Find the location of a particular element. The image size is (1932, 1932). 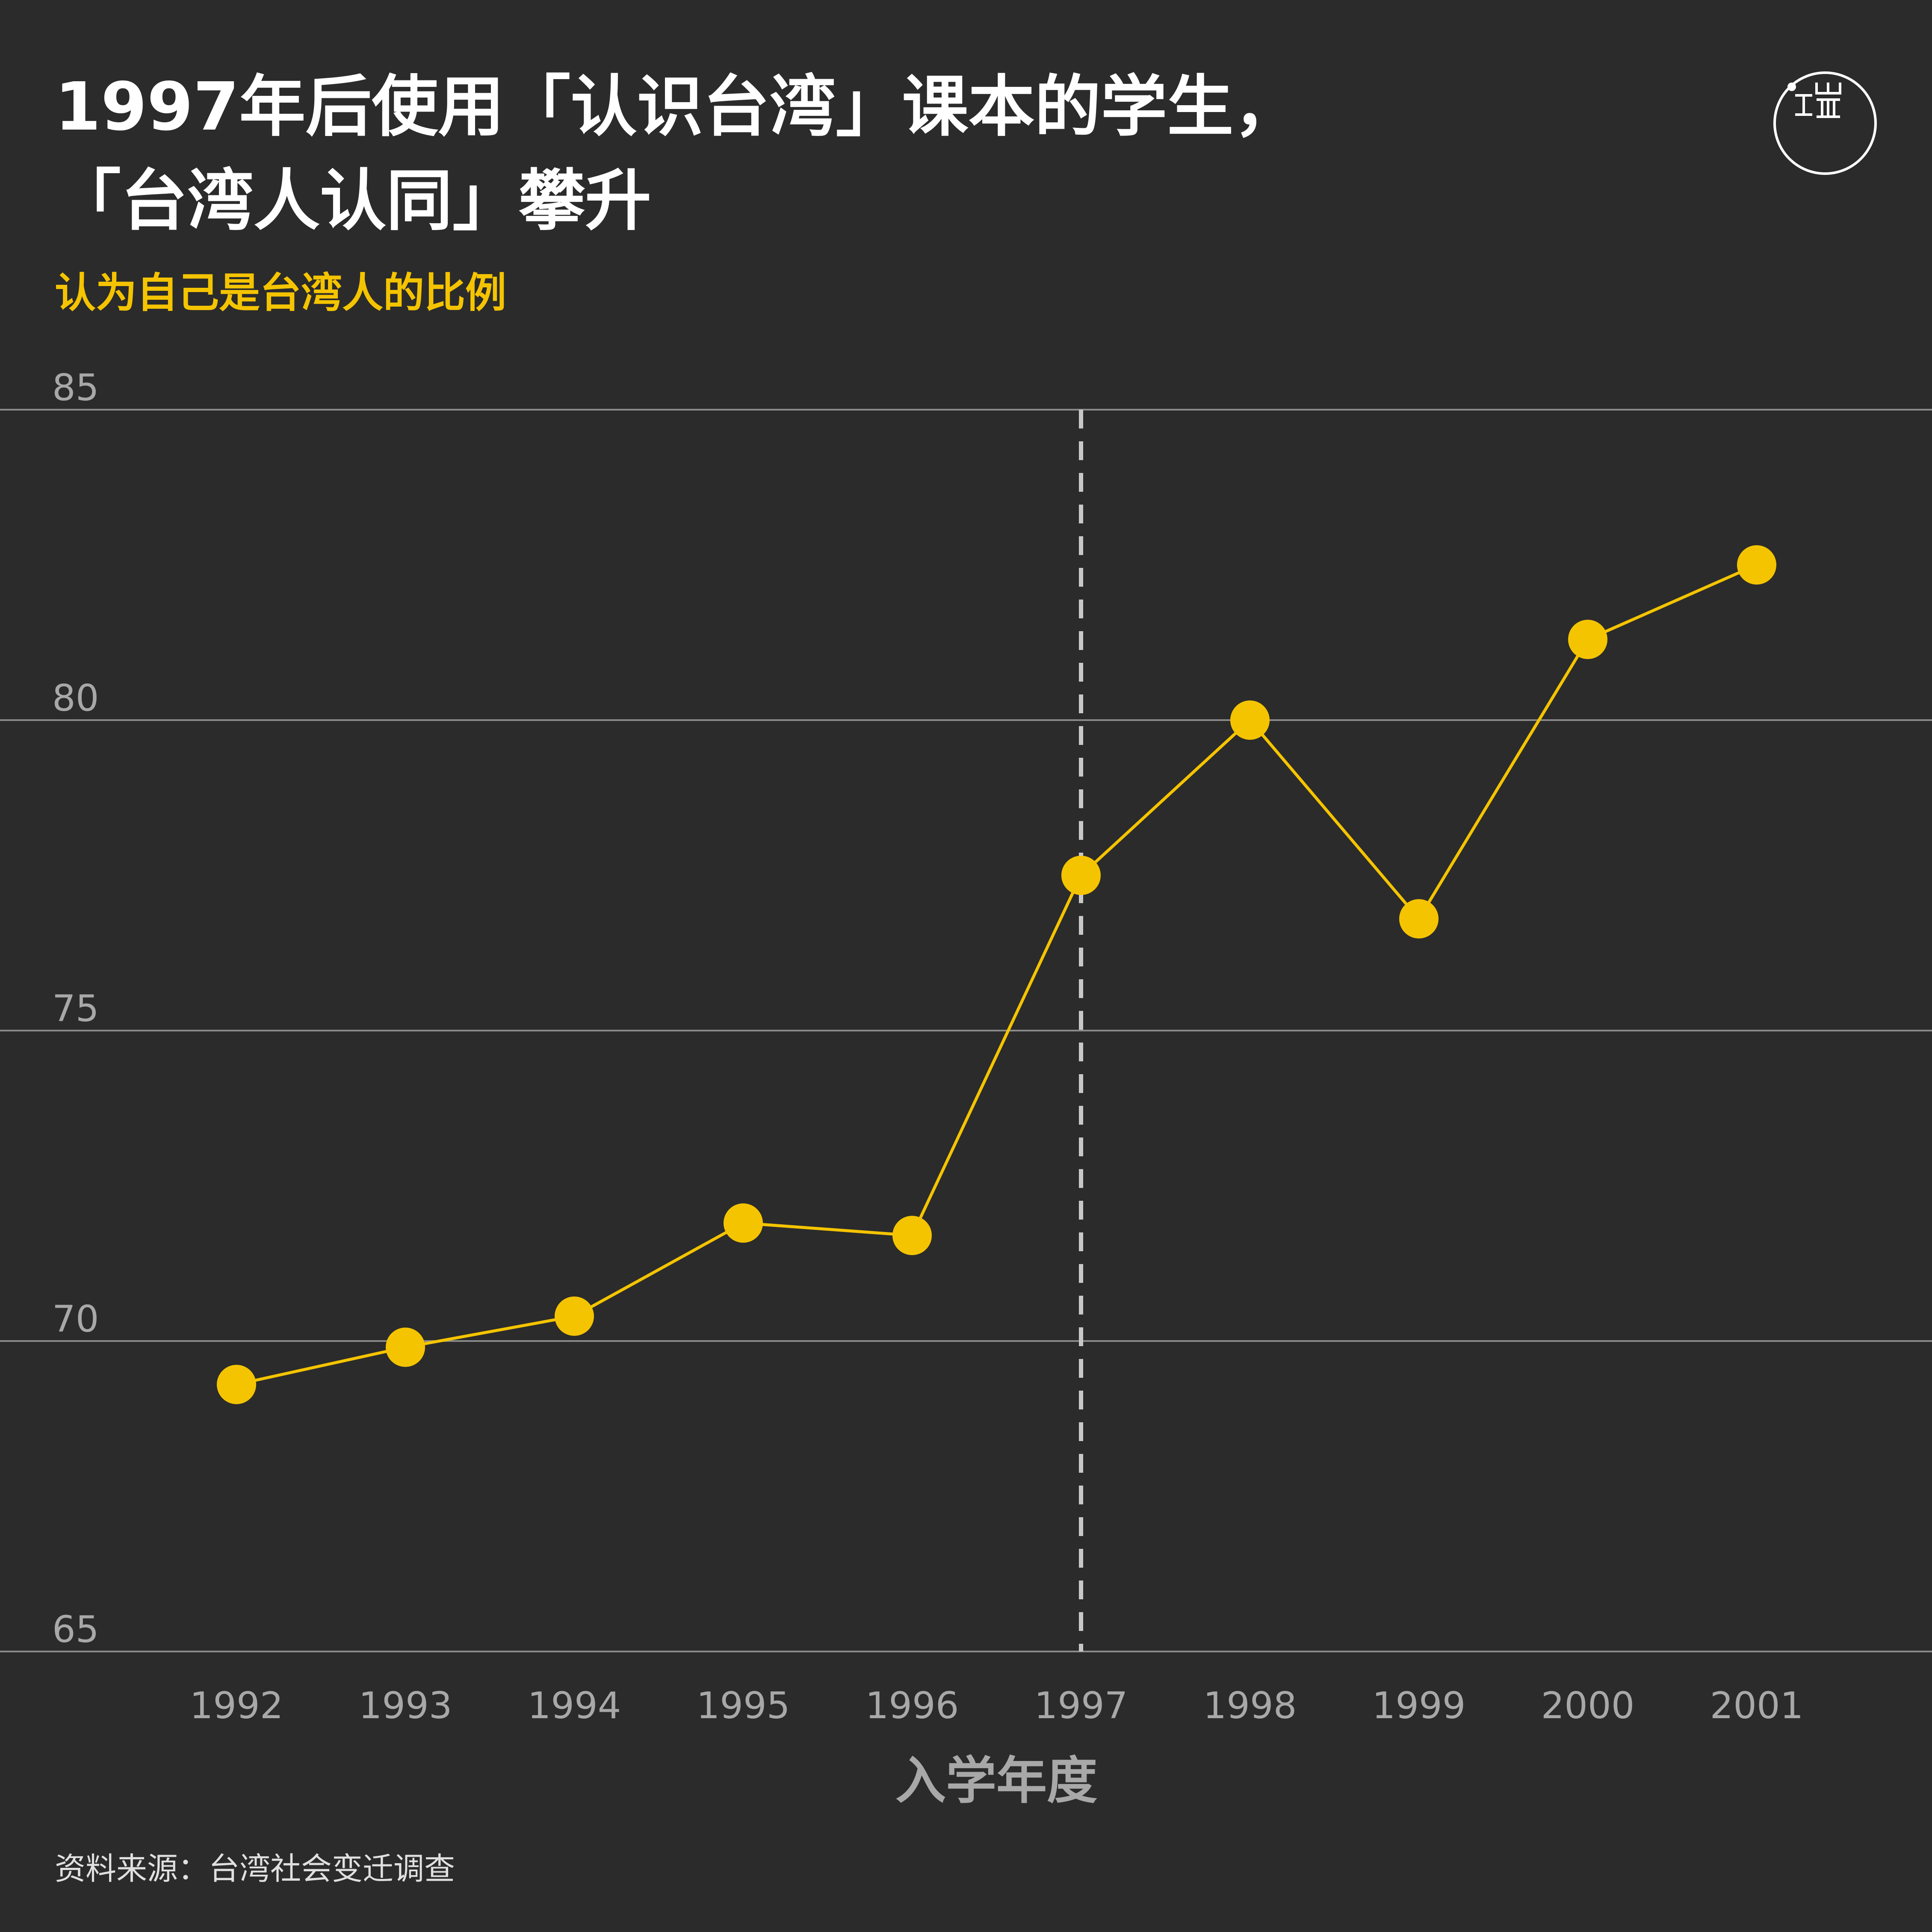

data-point-1997 is located at coordinates (1081, 875).